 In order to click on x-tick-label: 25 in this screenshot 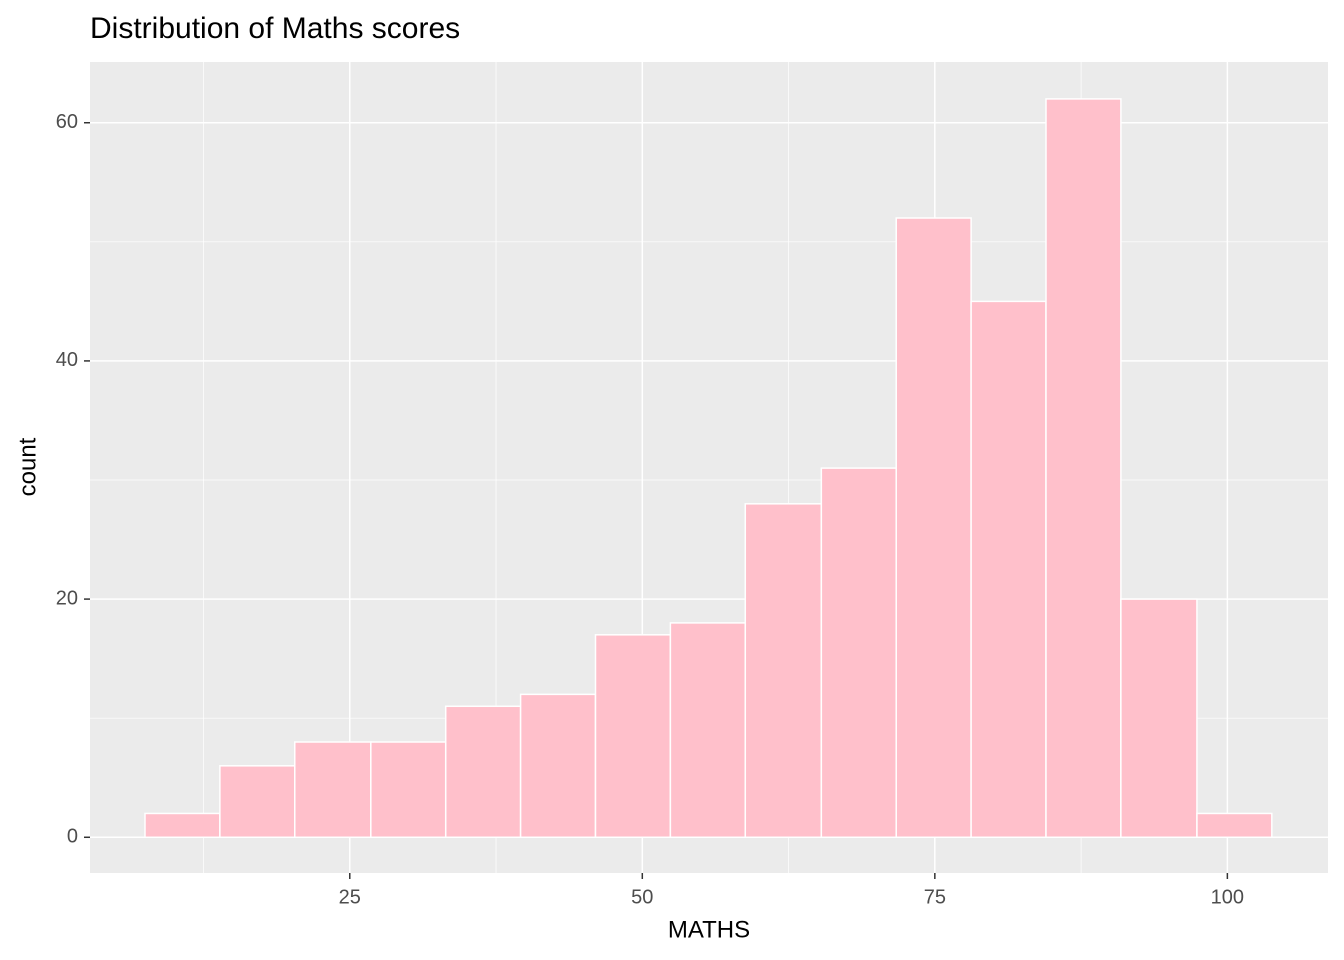, I will do `click(350, 897)`.